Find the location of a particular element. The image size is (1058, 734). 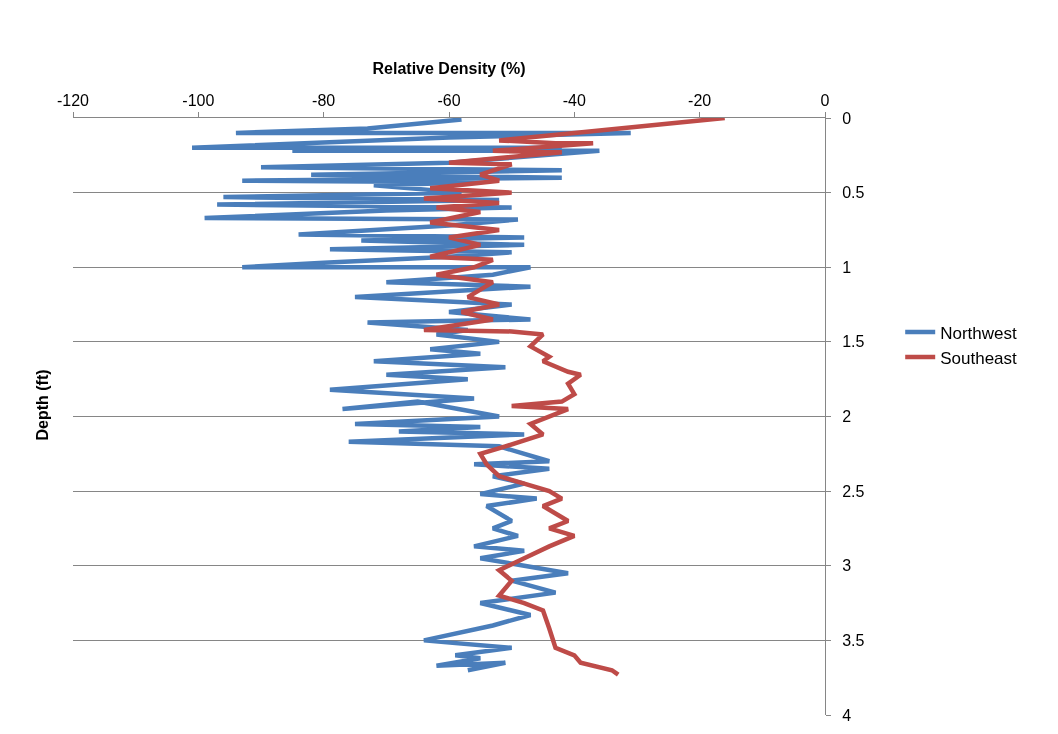

x-tick-label: -80 is located at coordinates (324, 100).